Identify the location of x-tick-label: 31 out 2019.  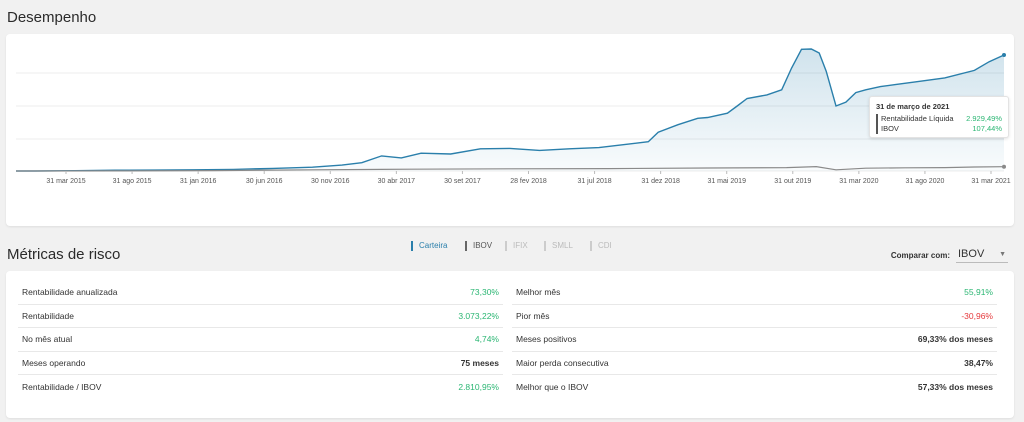
(792, 181).